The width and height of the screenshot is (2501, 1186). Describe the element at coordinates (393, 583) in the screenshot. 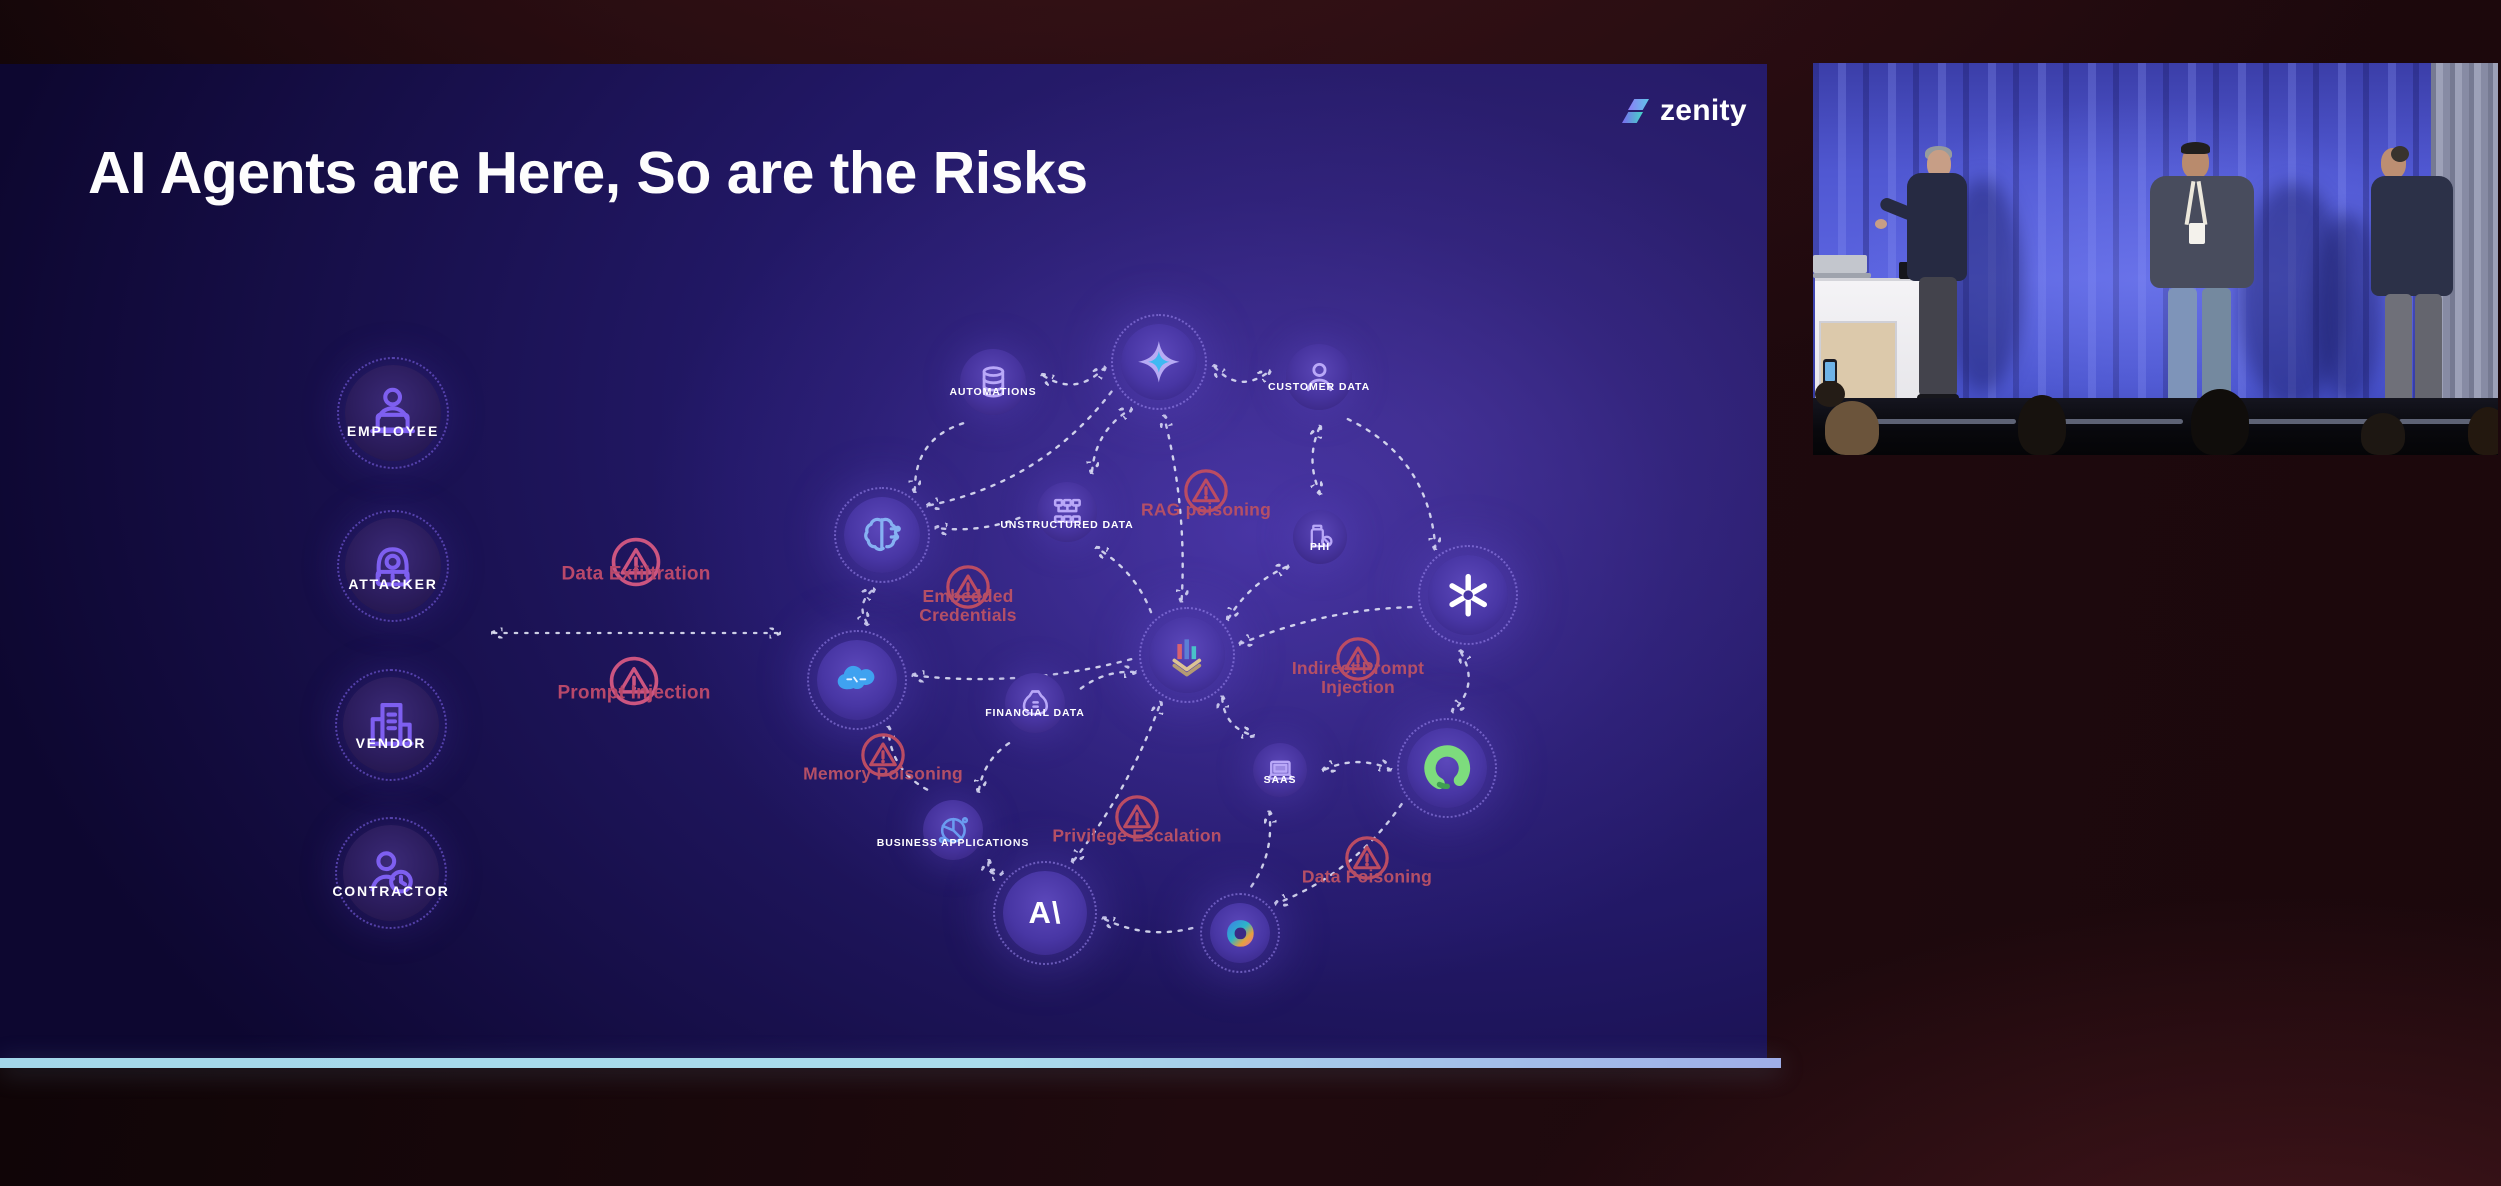

I see `node-attacker-label: ATTACKER` at that location.